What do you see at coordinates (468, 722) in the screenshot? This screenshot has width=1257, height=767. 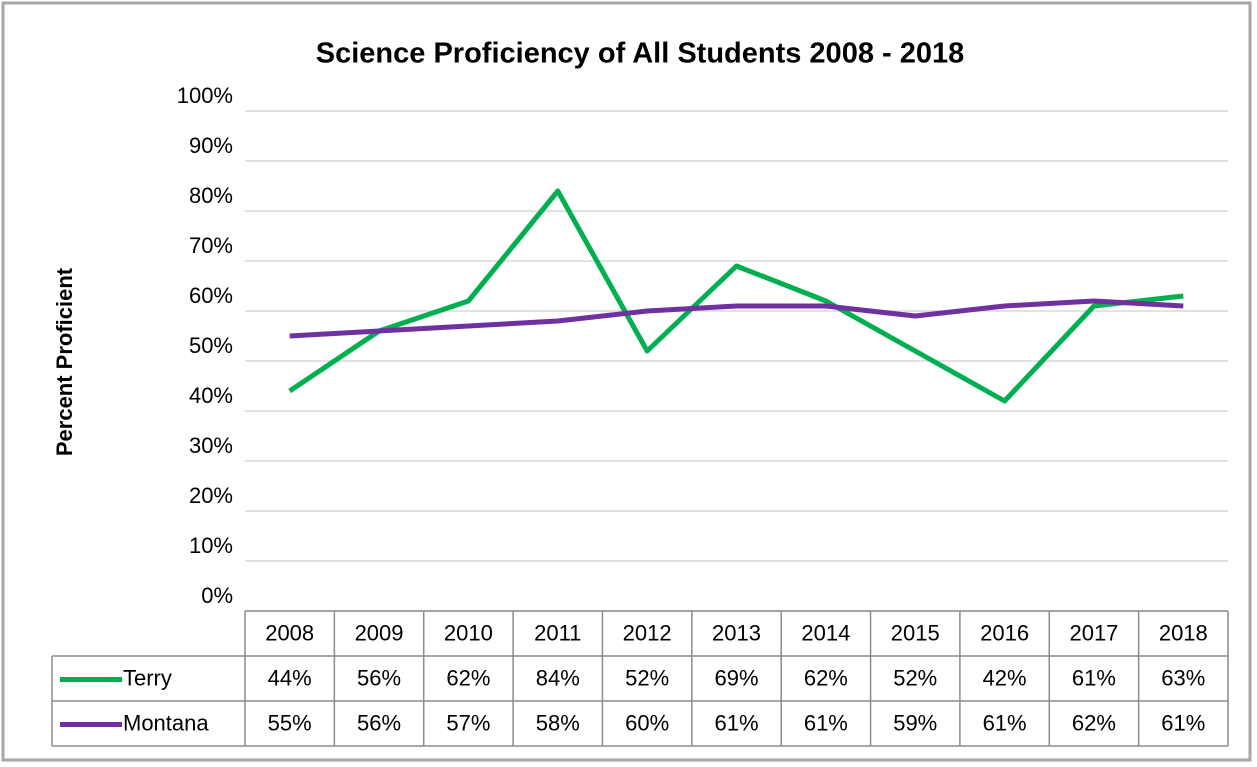 I see `table-cell: 57%` at bounding box center [468, 722].